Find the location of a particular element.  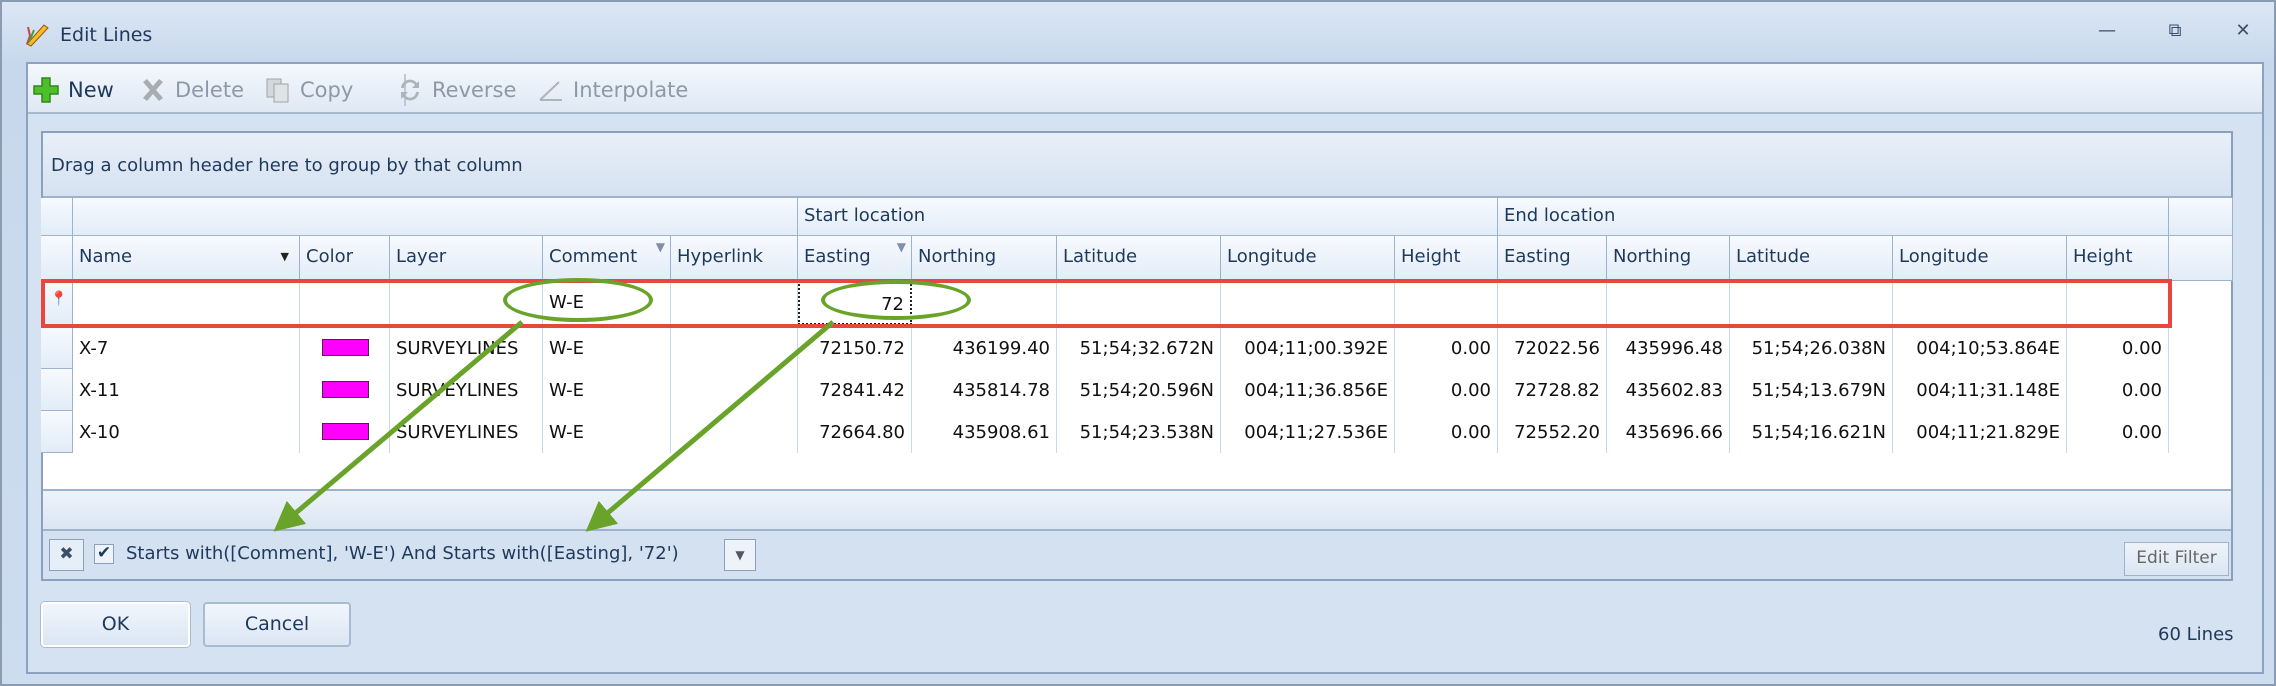

line-count: 60 Lines is located at coordinates (2196, 634).